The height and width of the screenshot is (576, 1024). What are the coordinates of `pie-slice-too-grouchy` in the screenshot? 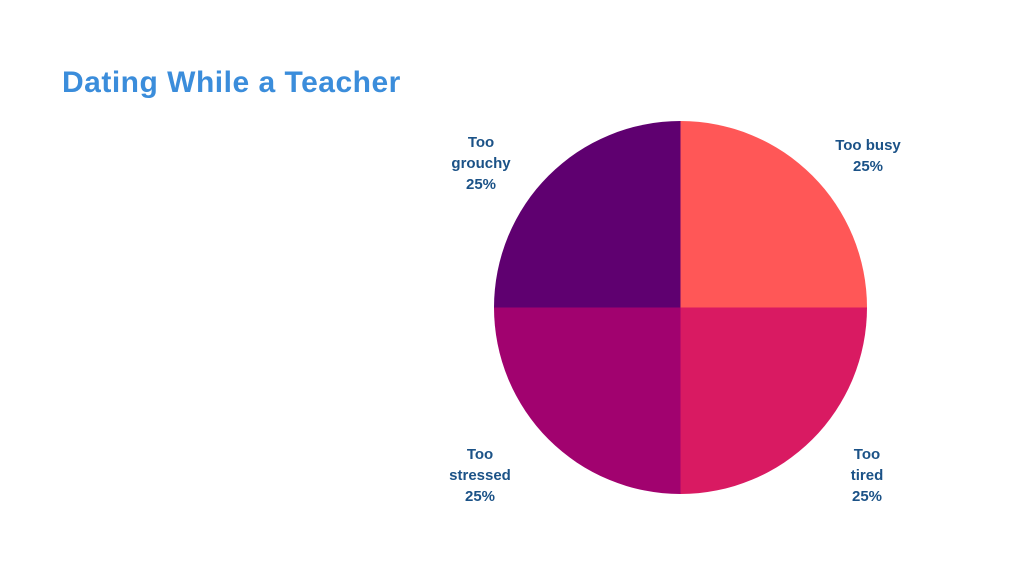 It's located at (587, 214).